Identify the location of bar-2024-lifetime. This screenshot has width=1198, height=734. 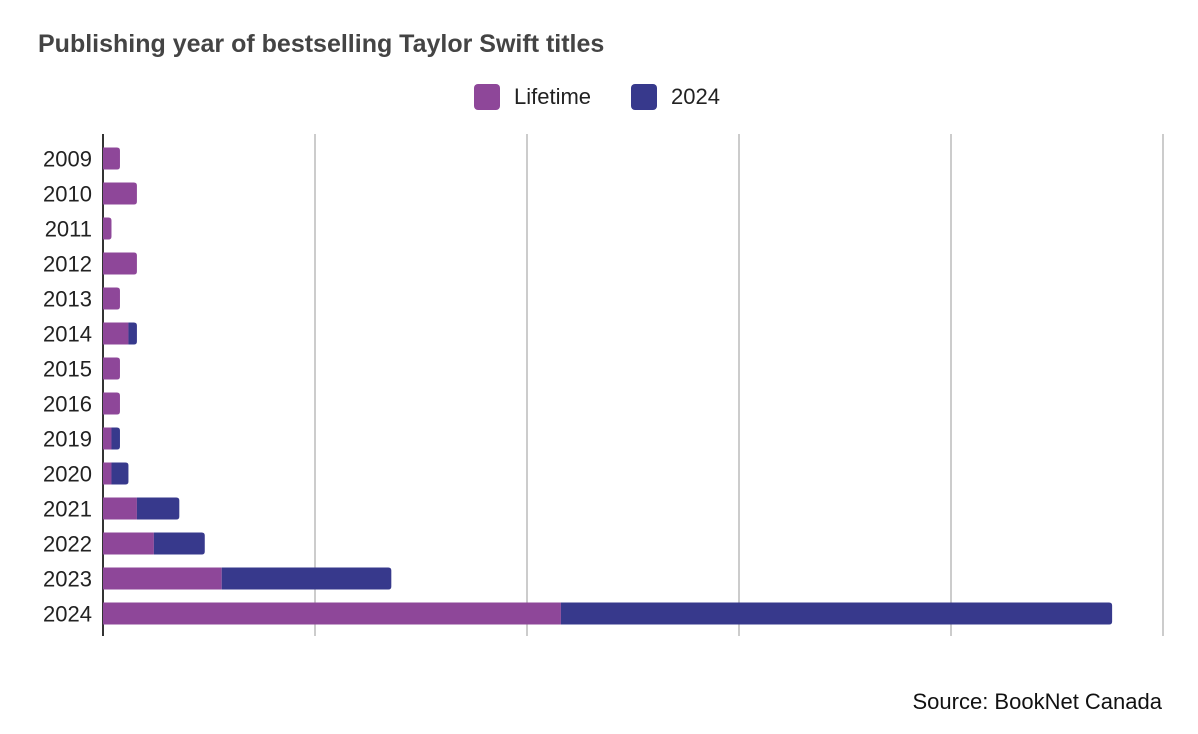
(332, 613).